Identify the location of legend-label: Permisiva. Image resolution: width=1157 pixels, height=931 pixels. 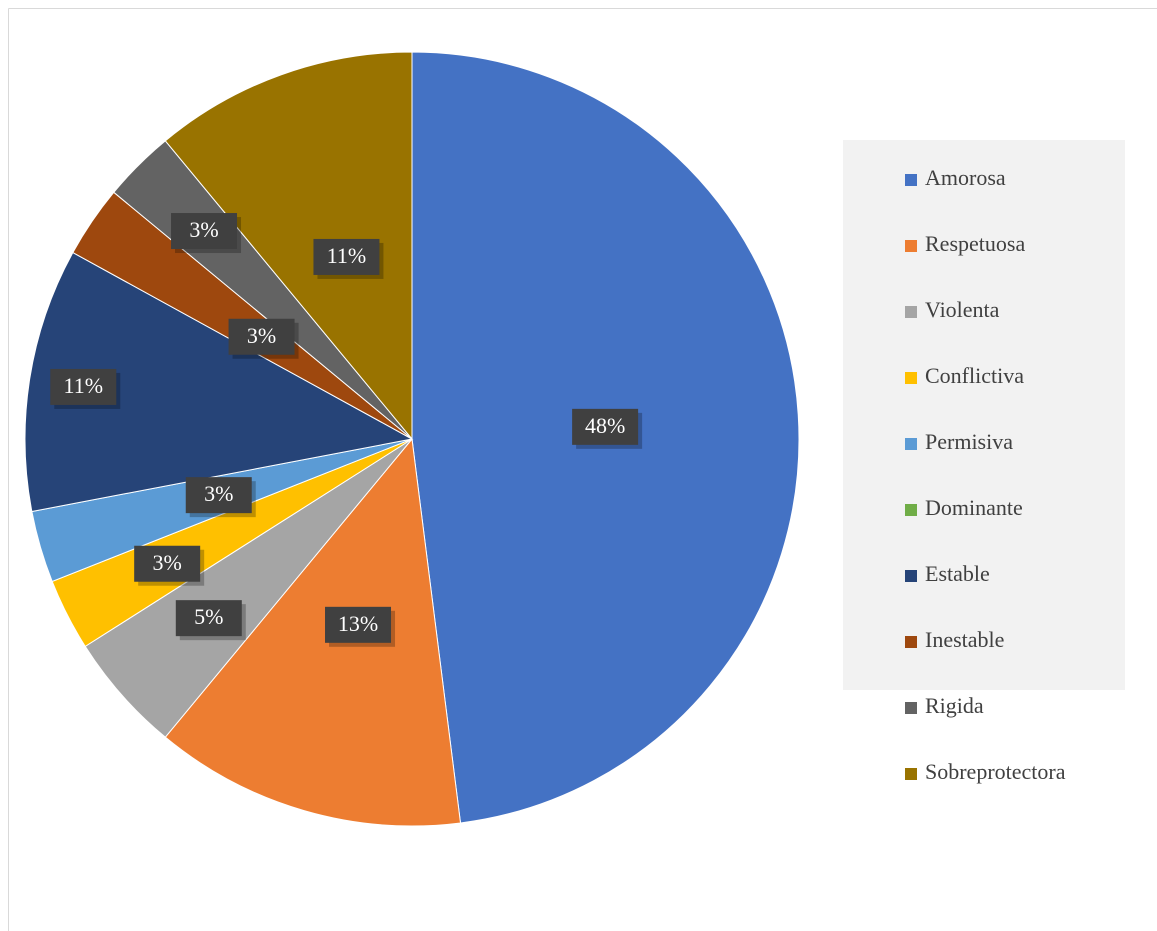
(969, 441).